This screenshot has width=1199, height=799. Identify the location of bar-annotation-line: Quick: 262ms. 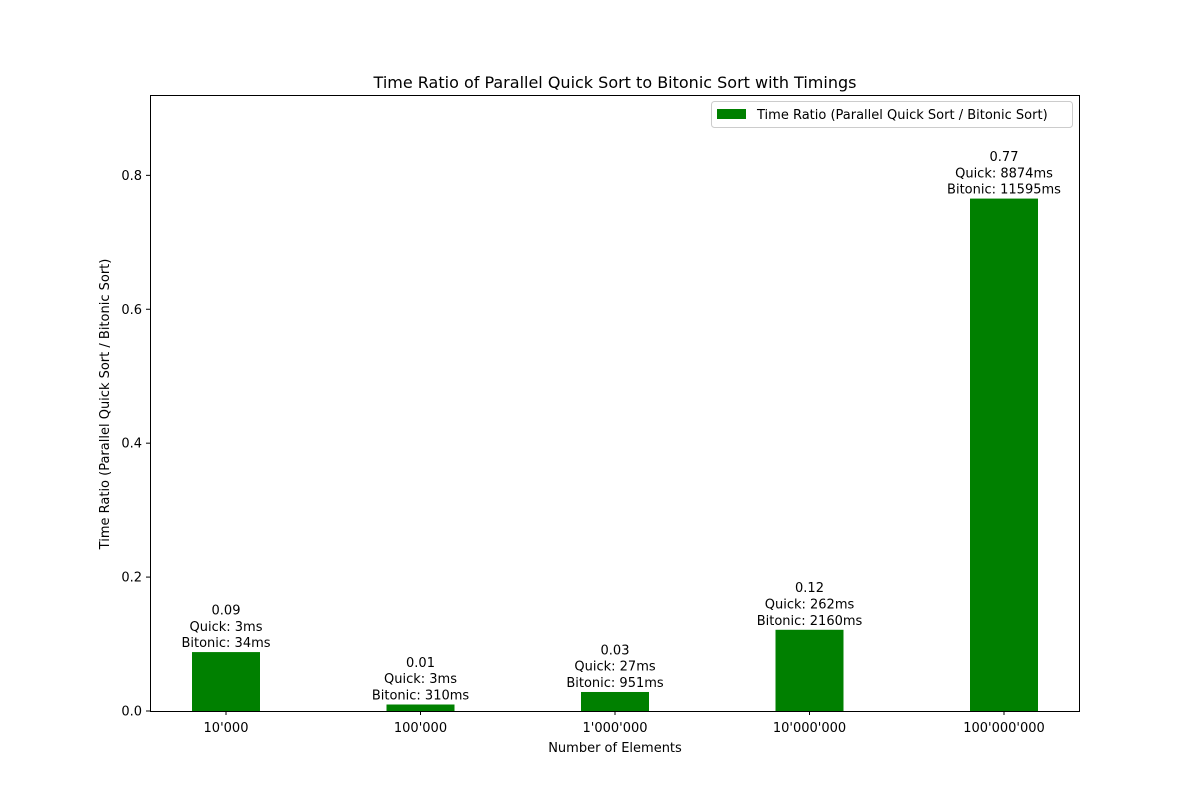
(810, 604).